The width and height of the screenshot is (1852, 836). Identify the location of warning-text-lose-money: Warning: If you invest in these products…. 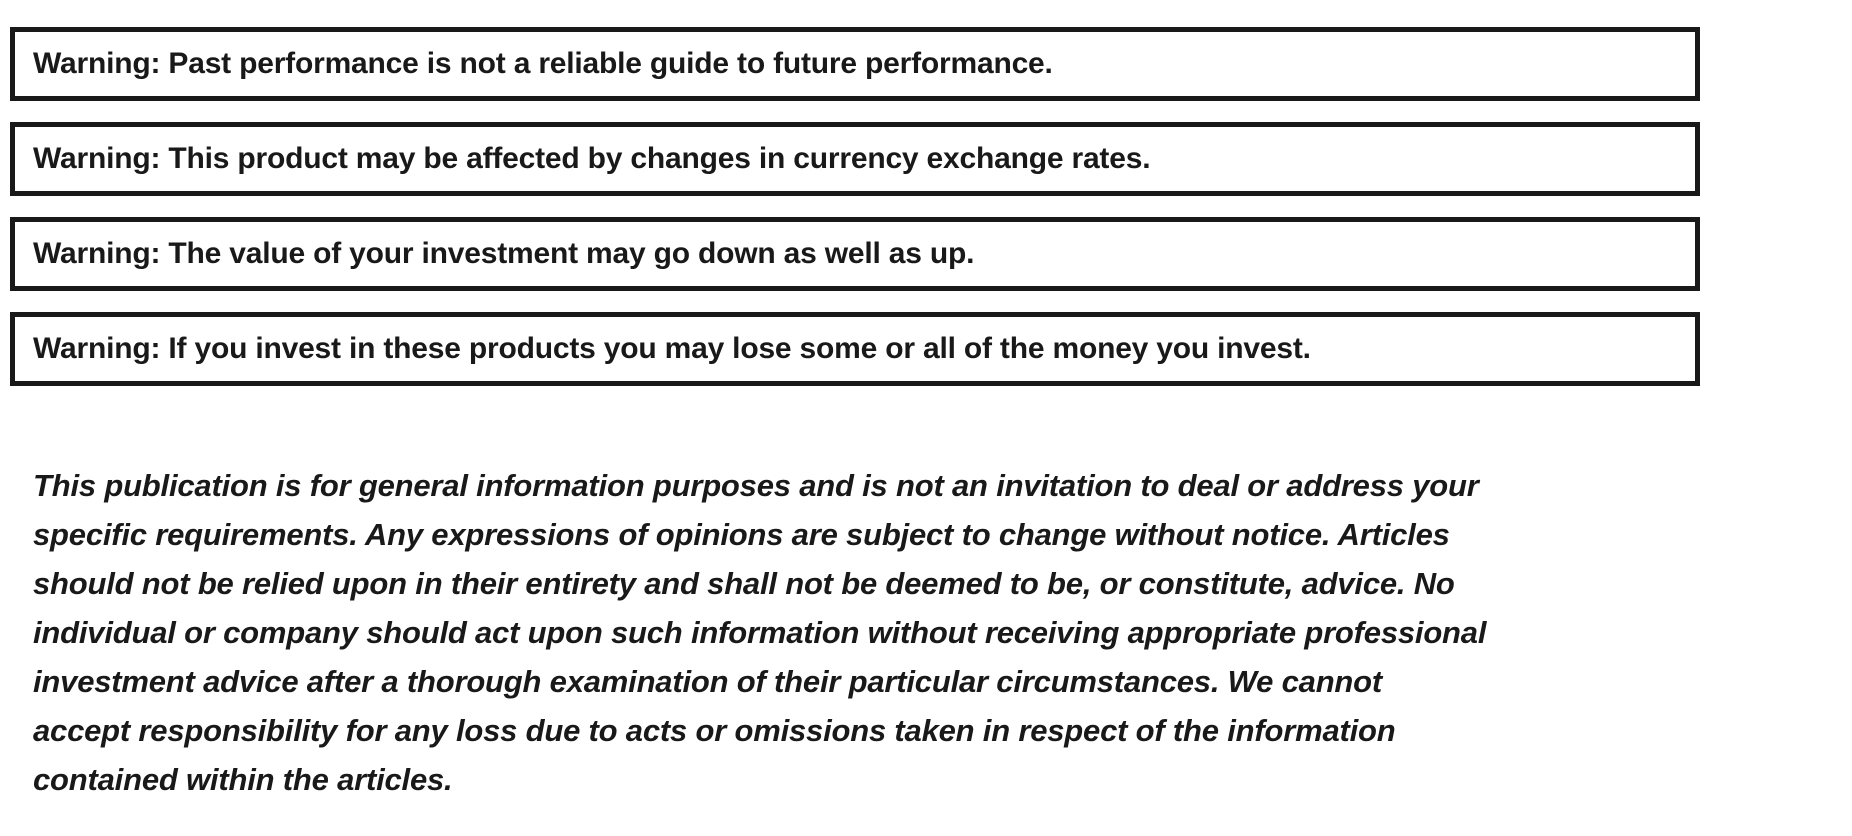
(672, 348).